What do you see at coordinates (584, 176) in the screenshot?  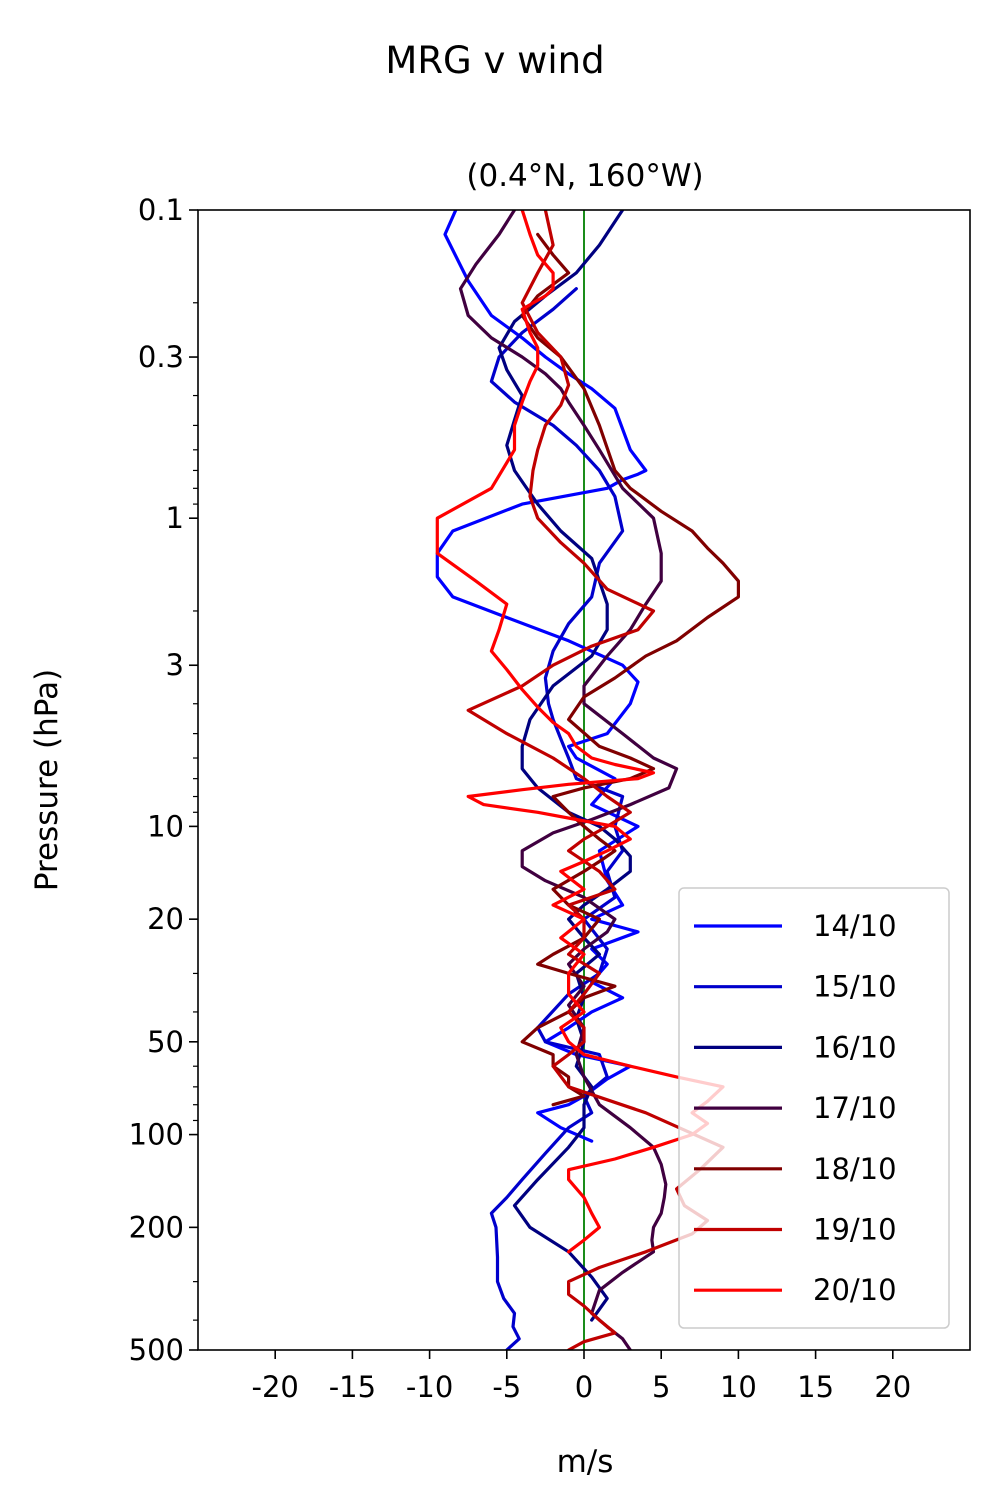 I see `axes-title: (0.4°N, 160°W)` at bounding box center [584, 176].